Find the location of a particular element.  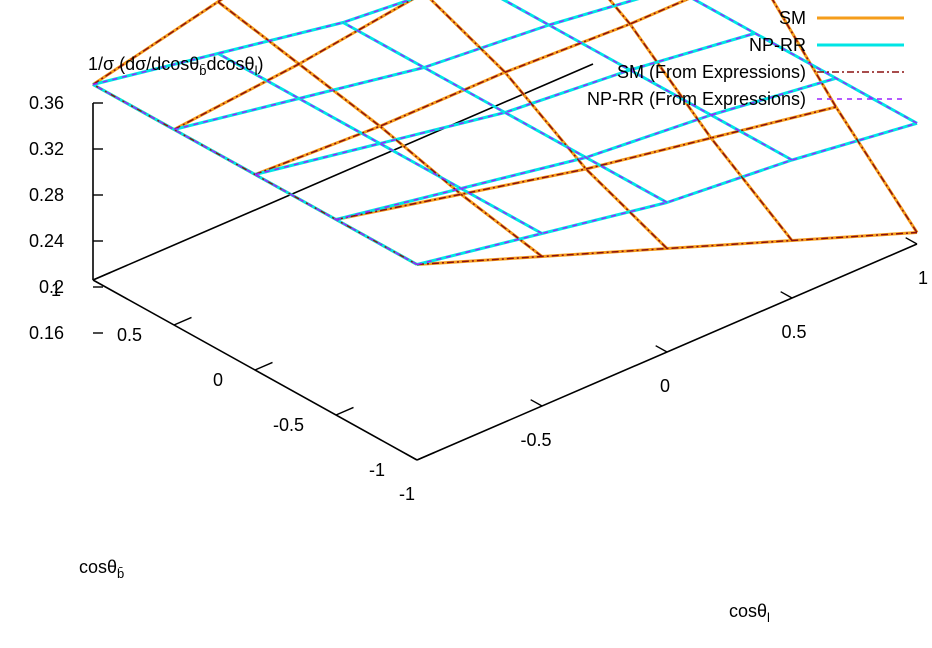

legend-label: SM (From Expressions) is located at coordinates (711, 72).